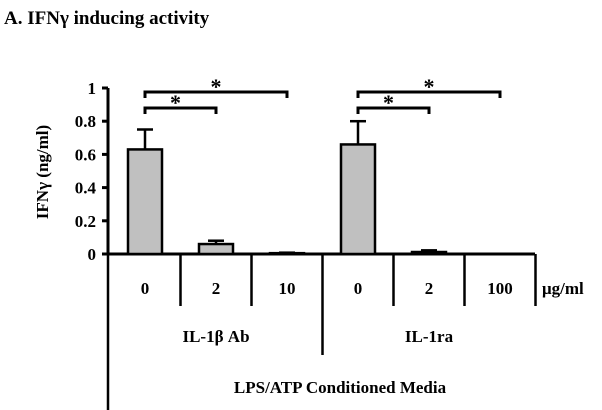 This screenshot has height=410, width=602. Describe the element at coordinates (500, 288) in the screenshot. I see `x-category-label: 100` at that location.